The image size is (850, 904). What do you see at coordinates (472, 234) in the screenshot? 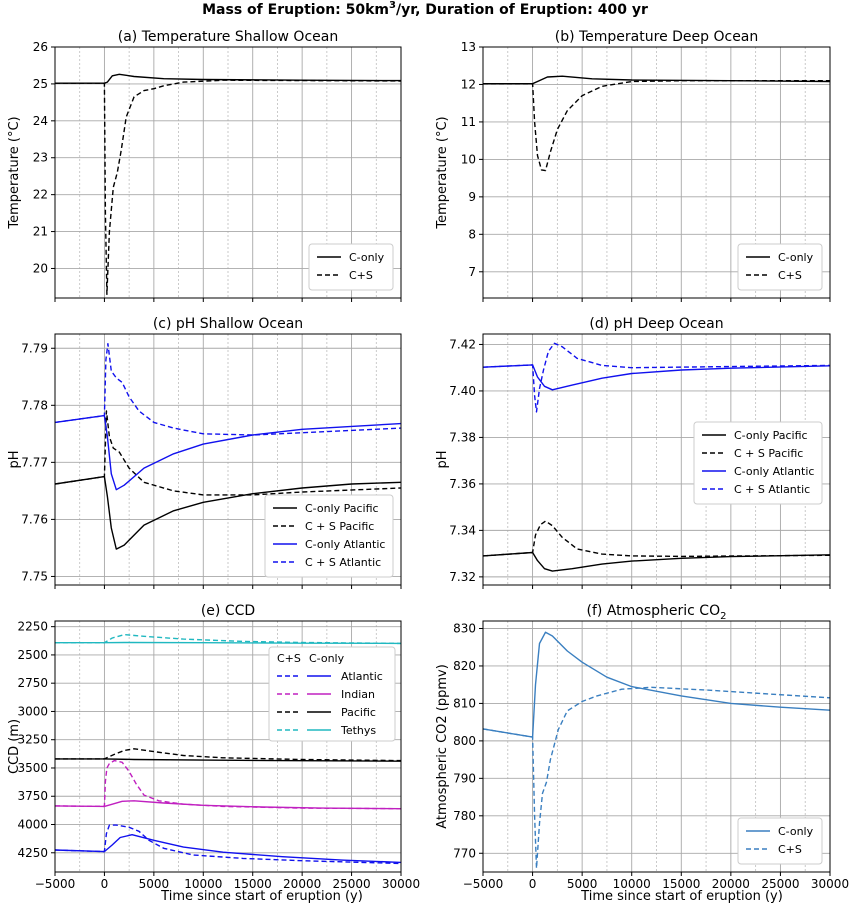
I see `y-tick-label: 8` at bounding box center [472, 234].